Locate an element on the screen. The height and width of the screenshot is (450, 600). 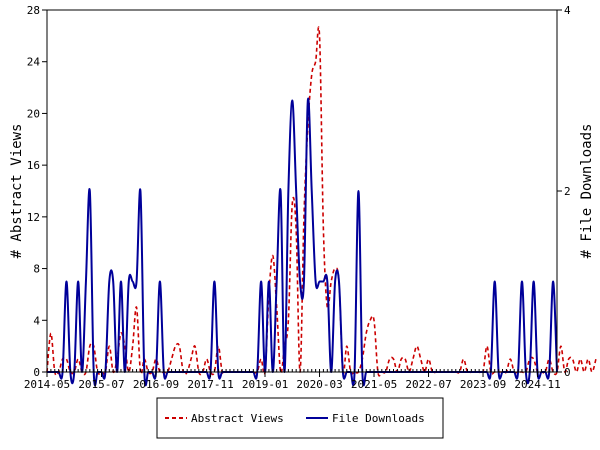
x-tick-label: 2019-01 is located at coordinates (265, 384).